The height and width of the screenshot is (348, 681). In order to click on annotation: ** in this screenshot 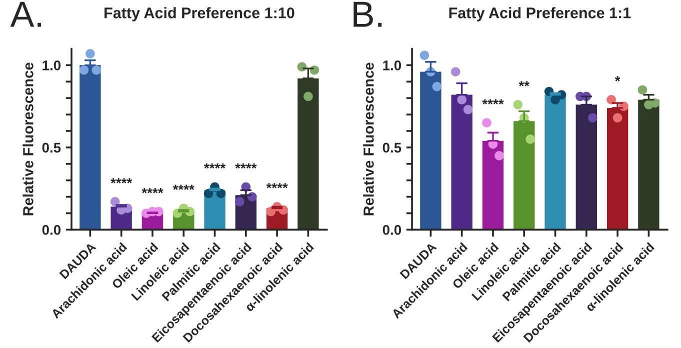, I will do `click(524, 83)`.